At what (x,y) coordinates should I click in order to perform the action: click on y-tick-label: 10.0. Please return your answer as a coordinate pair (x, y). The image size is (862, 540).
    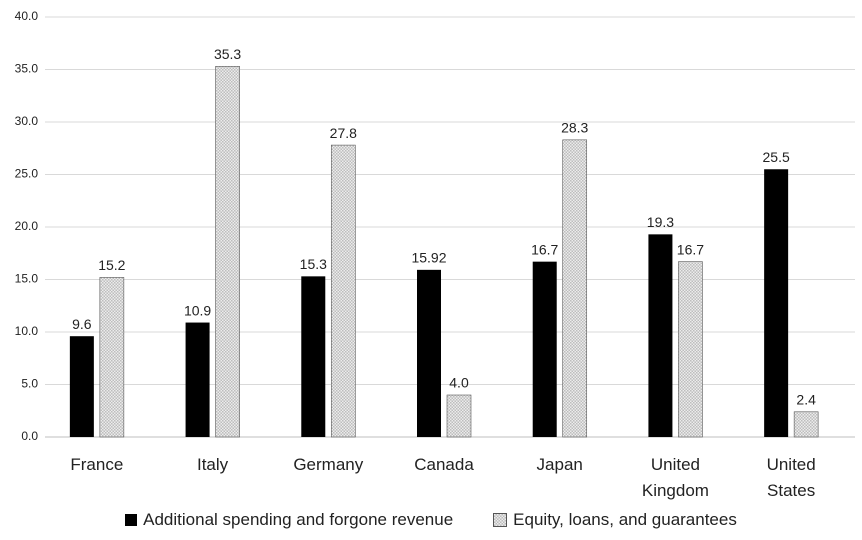
    Looking at the image, I should click on (27, 331).